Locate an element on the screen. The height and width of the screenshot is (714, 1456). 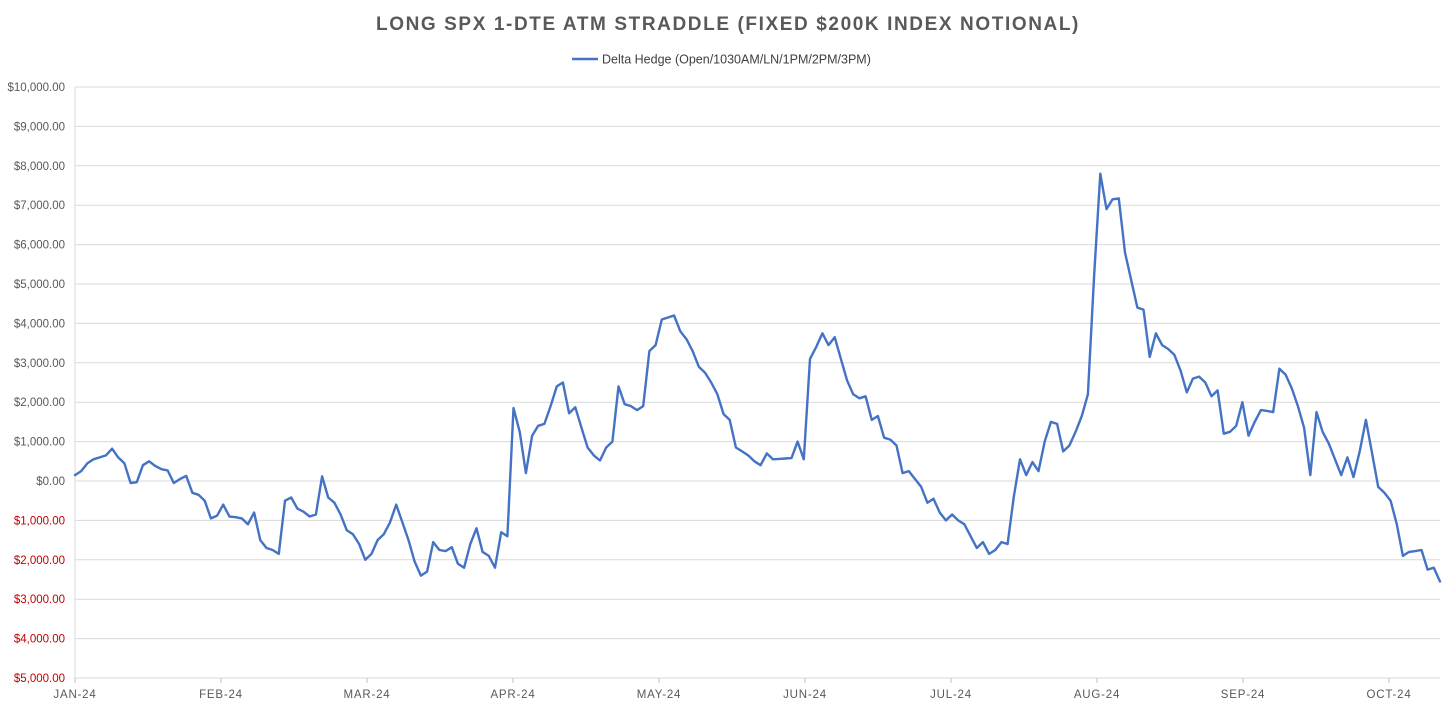
y-tick-label: $7,000.00 is located at coordinates (39, 206).